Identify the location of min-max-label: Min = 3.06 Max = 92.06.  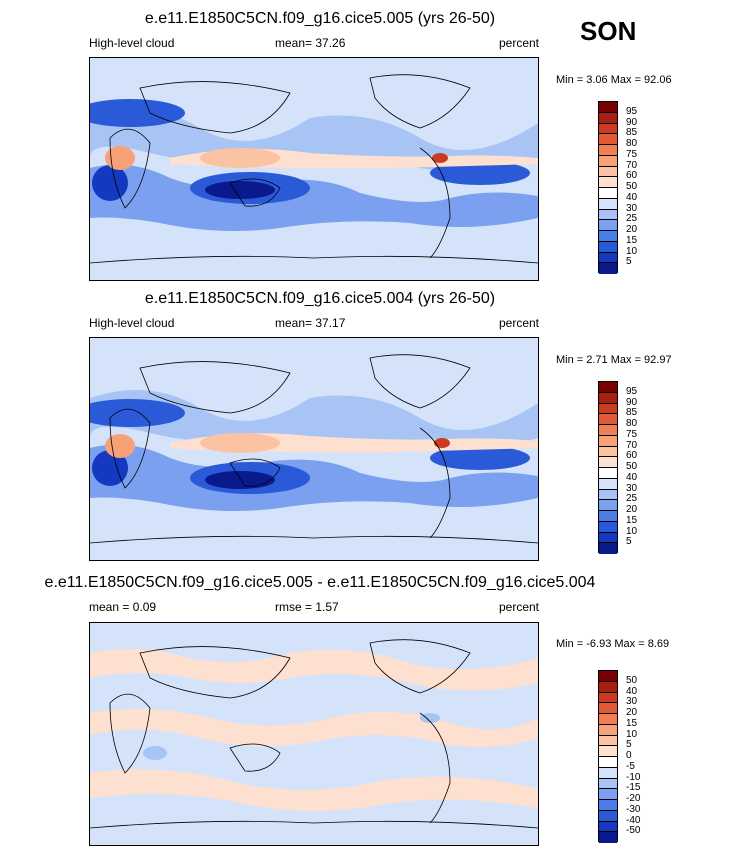
(614, 80).